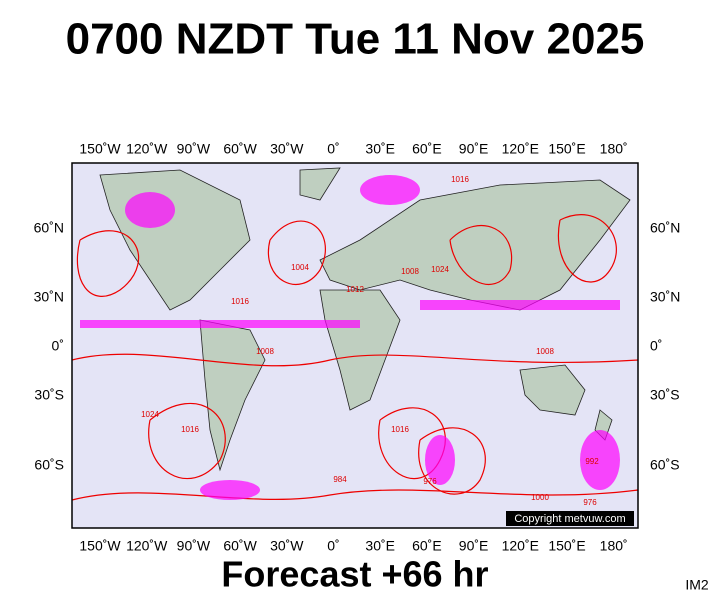 The width and height of the screenshot is (711, 600). I want to click on isobar-label: 1012, so click(355, 289).